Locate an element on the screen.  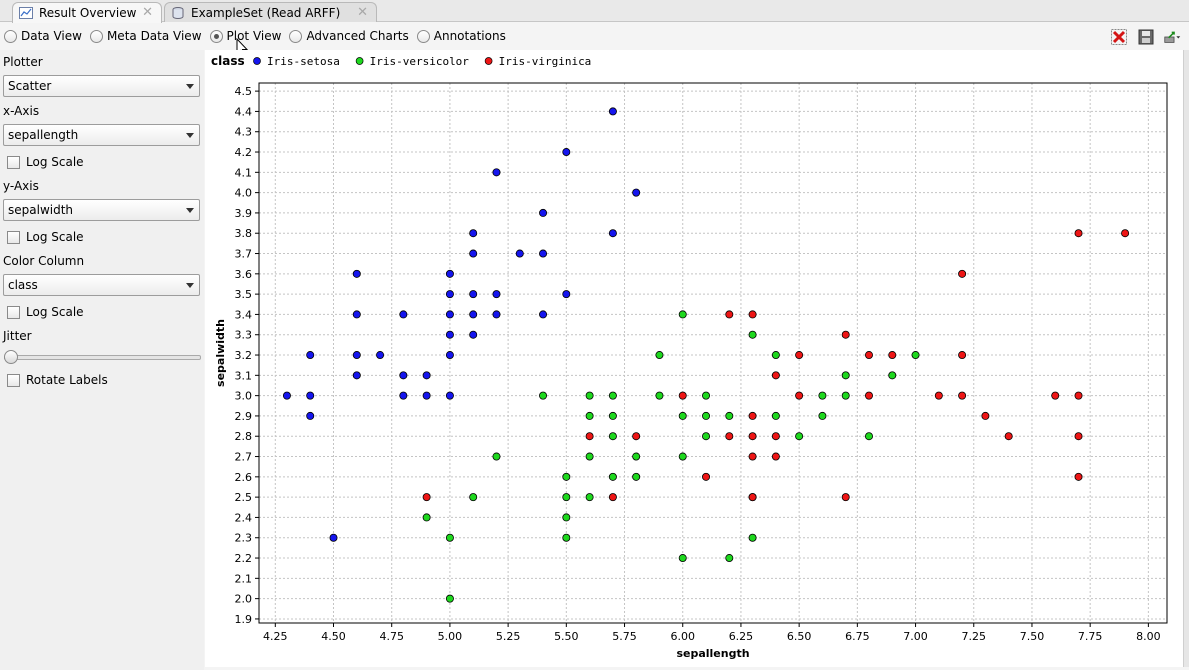
close-red-icon is located at coordinates (1118, 36).